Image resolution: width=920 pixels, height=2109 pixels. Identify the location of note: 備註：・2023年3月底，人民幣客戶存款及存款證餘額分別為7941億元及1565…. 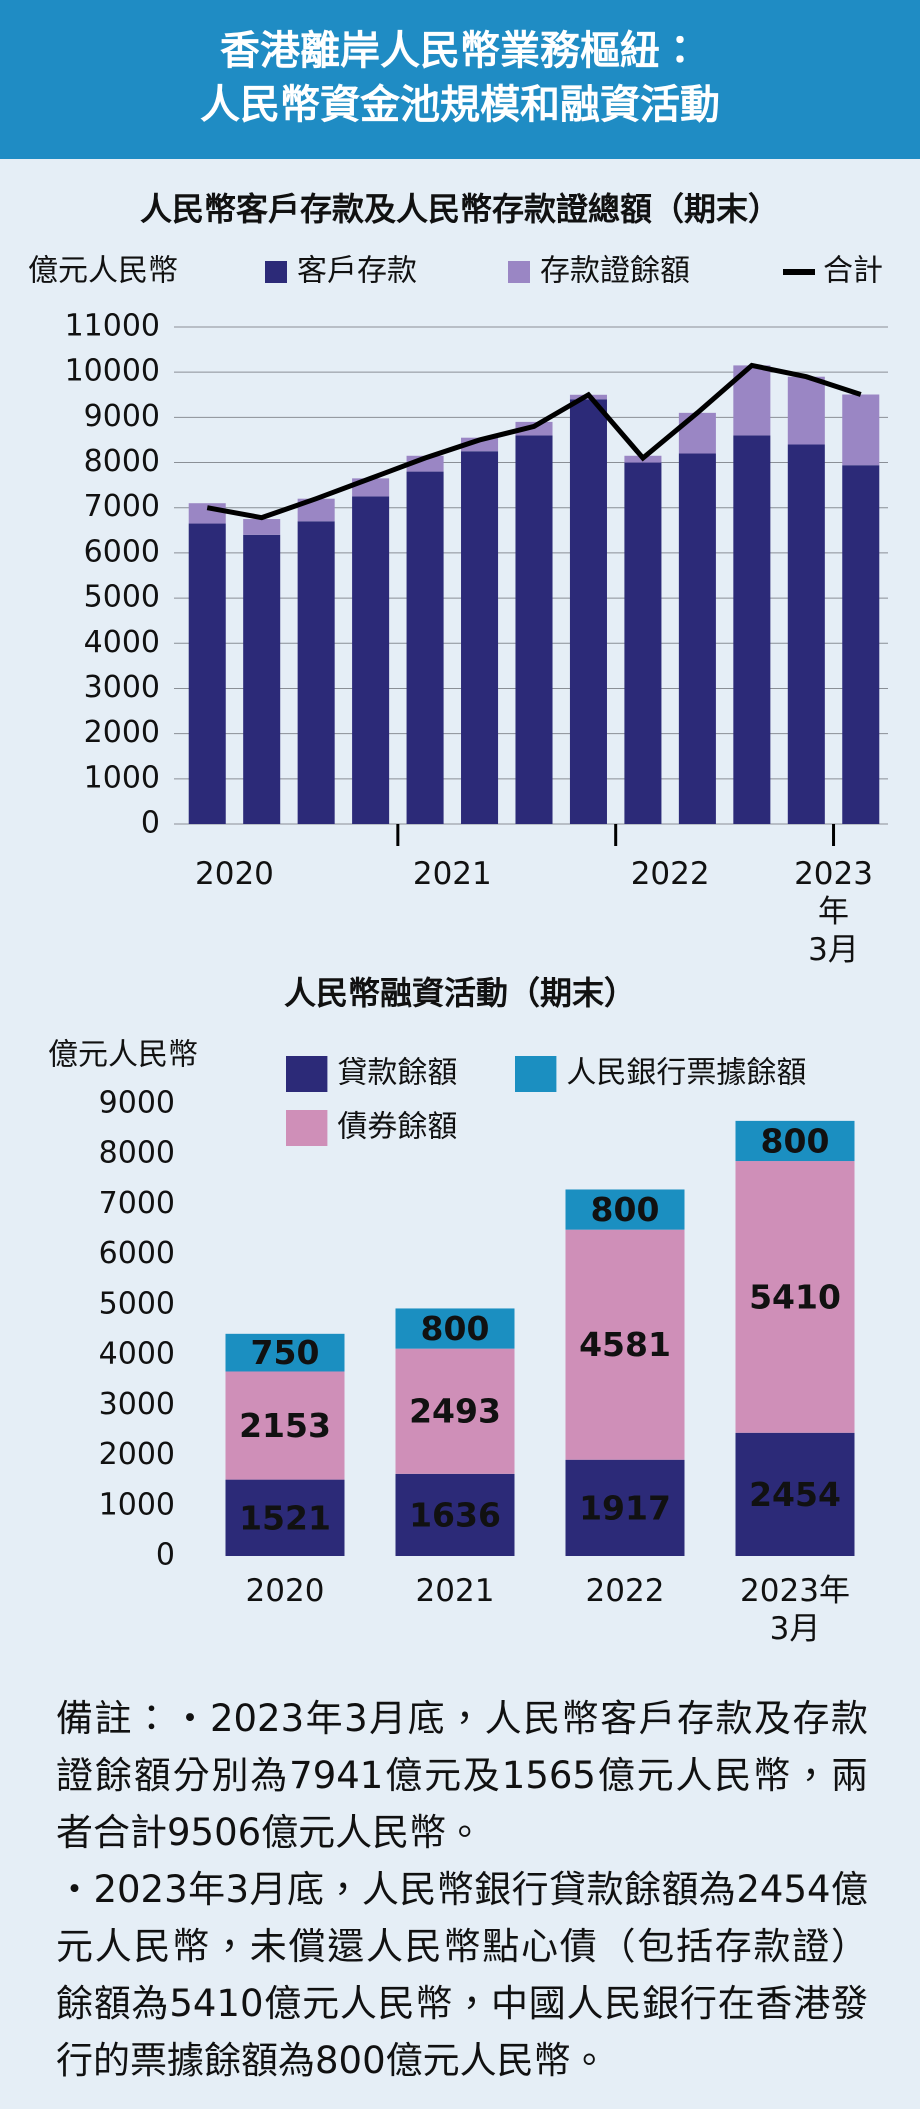
(462, 1775).